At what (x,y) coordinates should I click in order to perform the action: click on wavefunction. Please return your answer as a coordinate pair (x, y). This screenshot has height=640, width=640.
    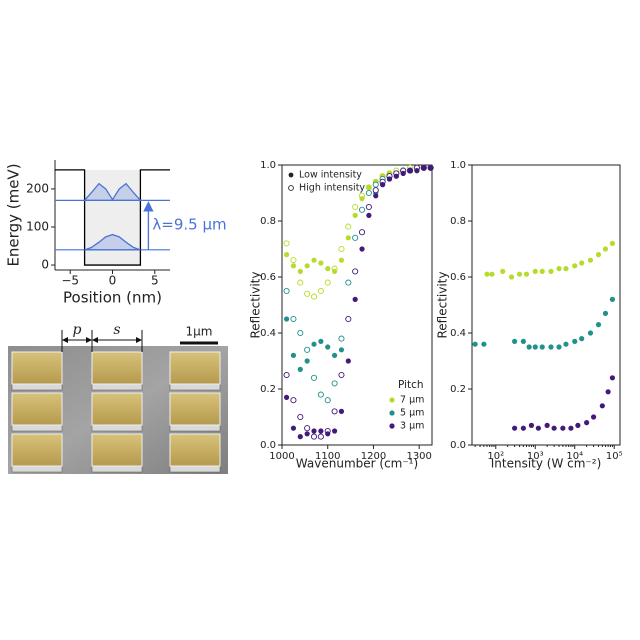
    Looking at the image, I should click on (112, 191).